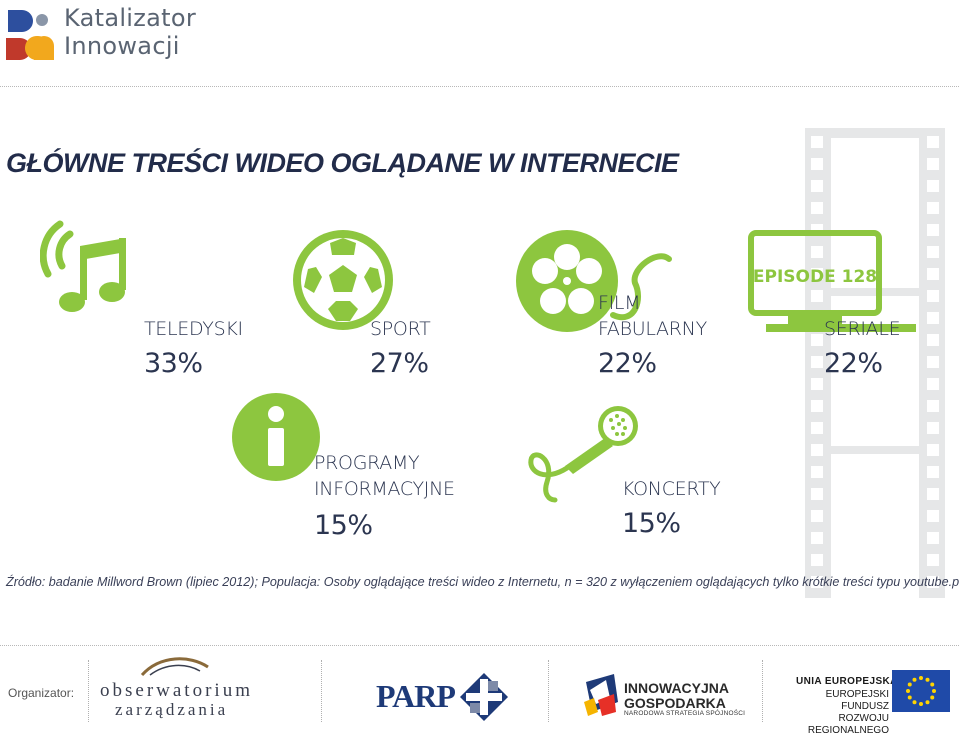 The height and width of the screenshot is (737, 959). I want to click on ue-line3: ROZWOJU REGIONALNEGO, so click(848, 724).